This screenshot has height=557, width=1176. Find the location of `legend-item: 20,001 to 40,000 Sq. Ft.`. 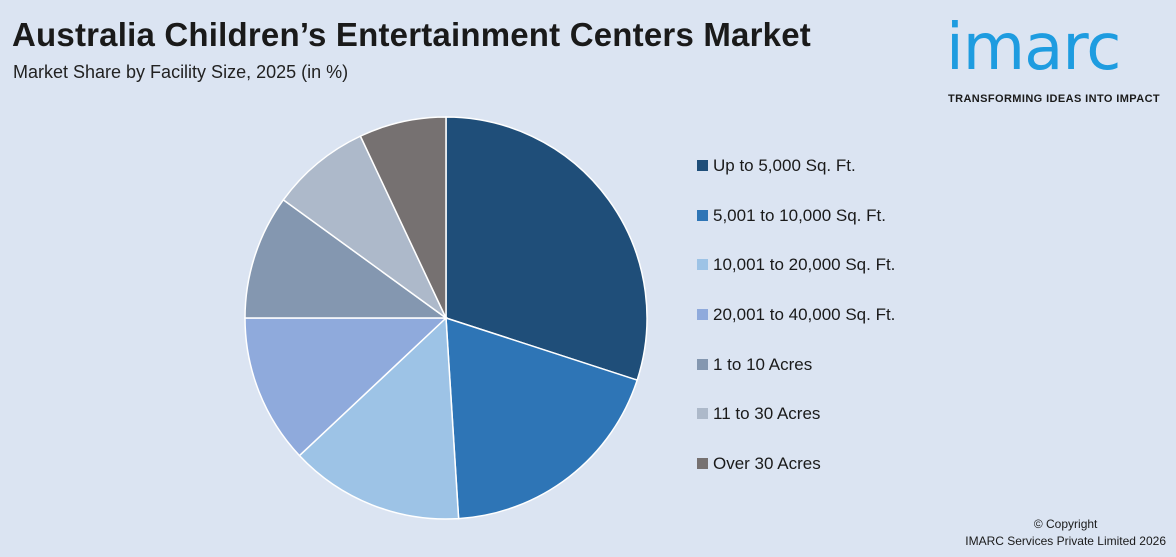

legend-item: 20,001 to 40,000 Sq. Ft. is located at coordinates (796, 330).